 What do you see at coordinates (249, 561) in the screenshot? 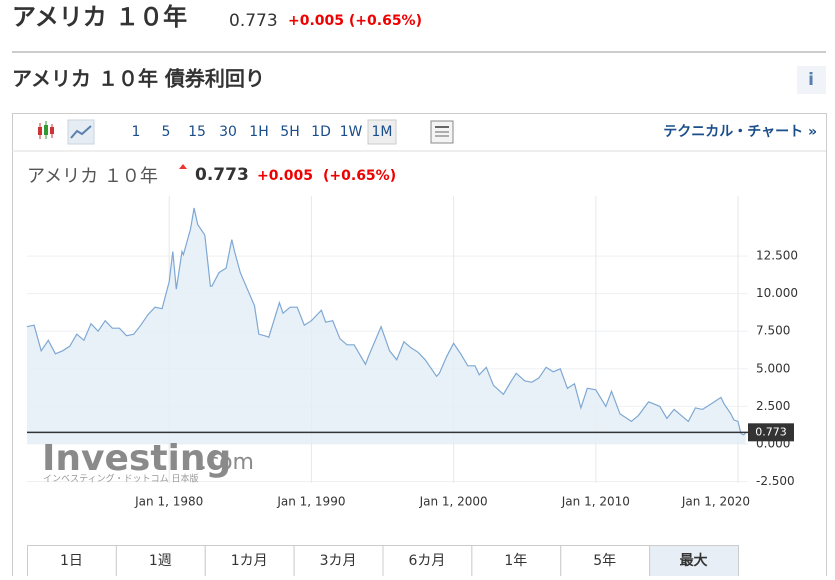
I see `range-label: 1カ月` at bounding box center [249, 561].